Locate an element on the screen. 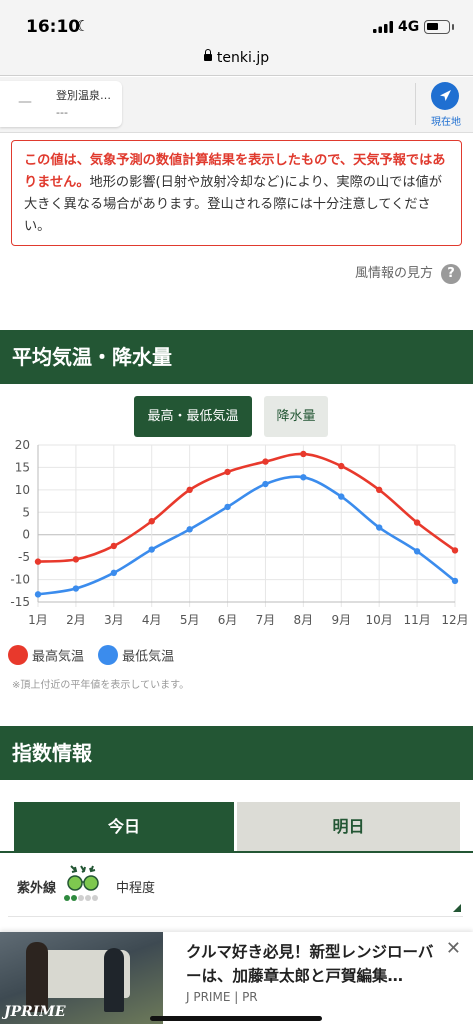 The height and width of the screenshot is (1024, 473). tab-tomorrow: 明日 is located at coordinates (348, 826).